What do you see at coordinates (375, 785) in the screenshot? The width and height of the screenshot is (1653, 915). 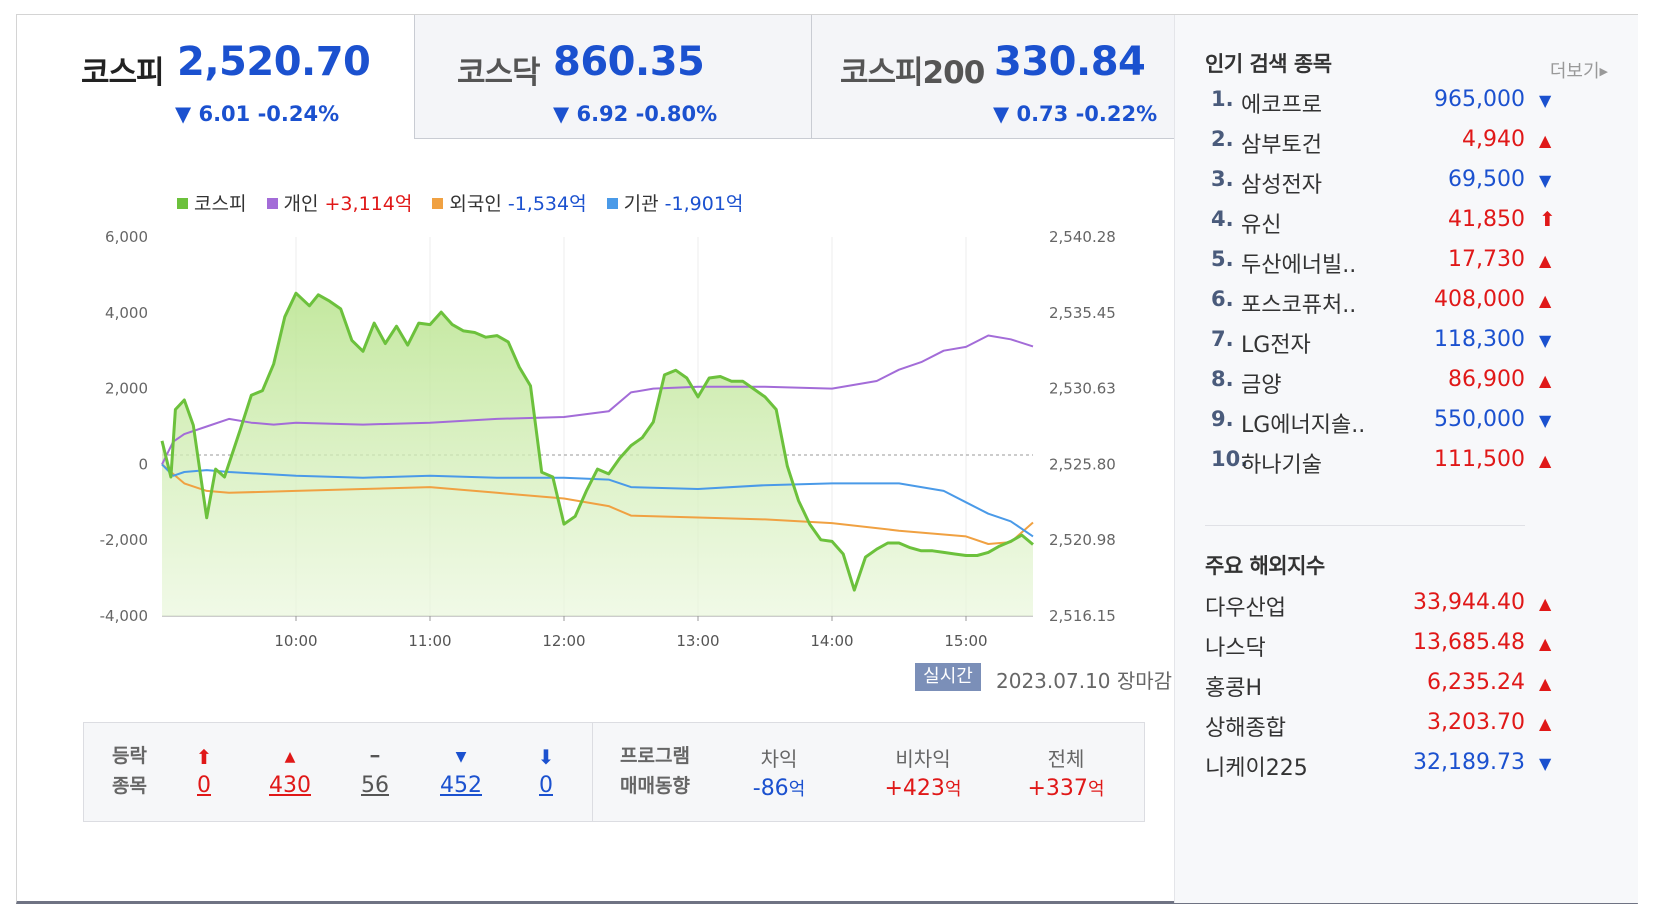 I see `breadth-count: 56` at bounding box center [375, 785].